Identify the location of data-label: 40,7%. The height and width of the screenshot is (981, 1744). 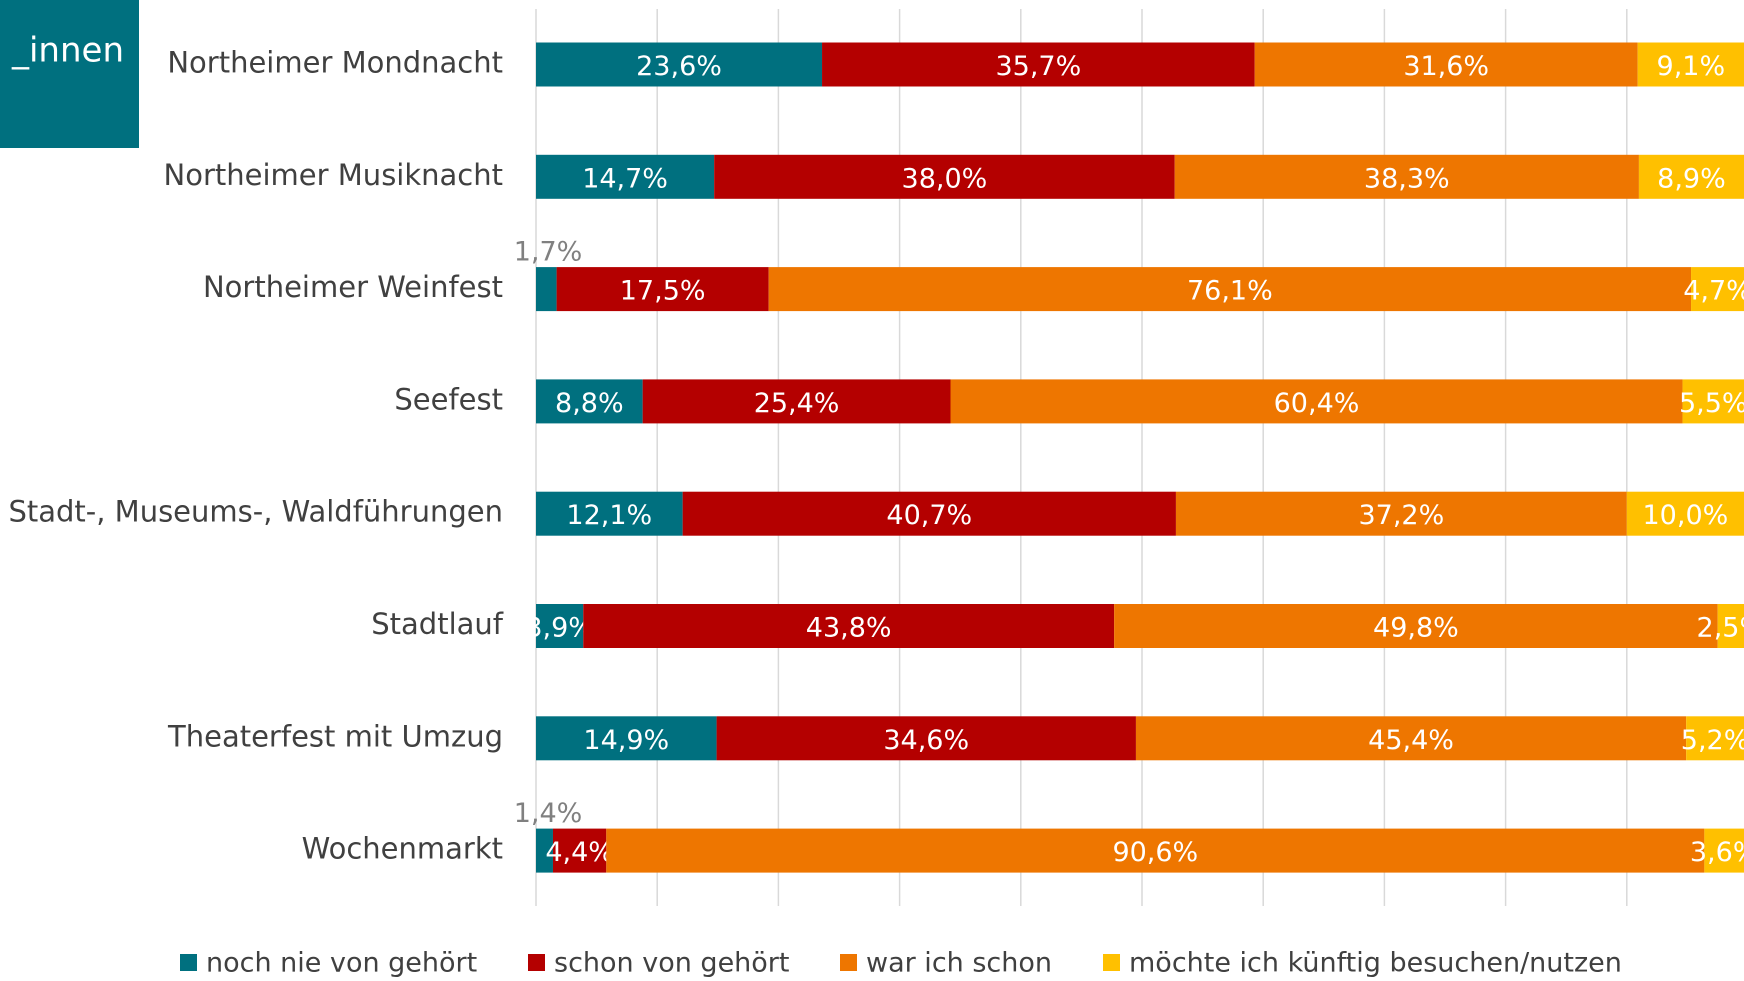
(929, 515).